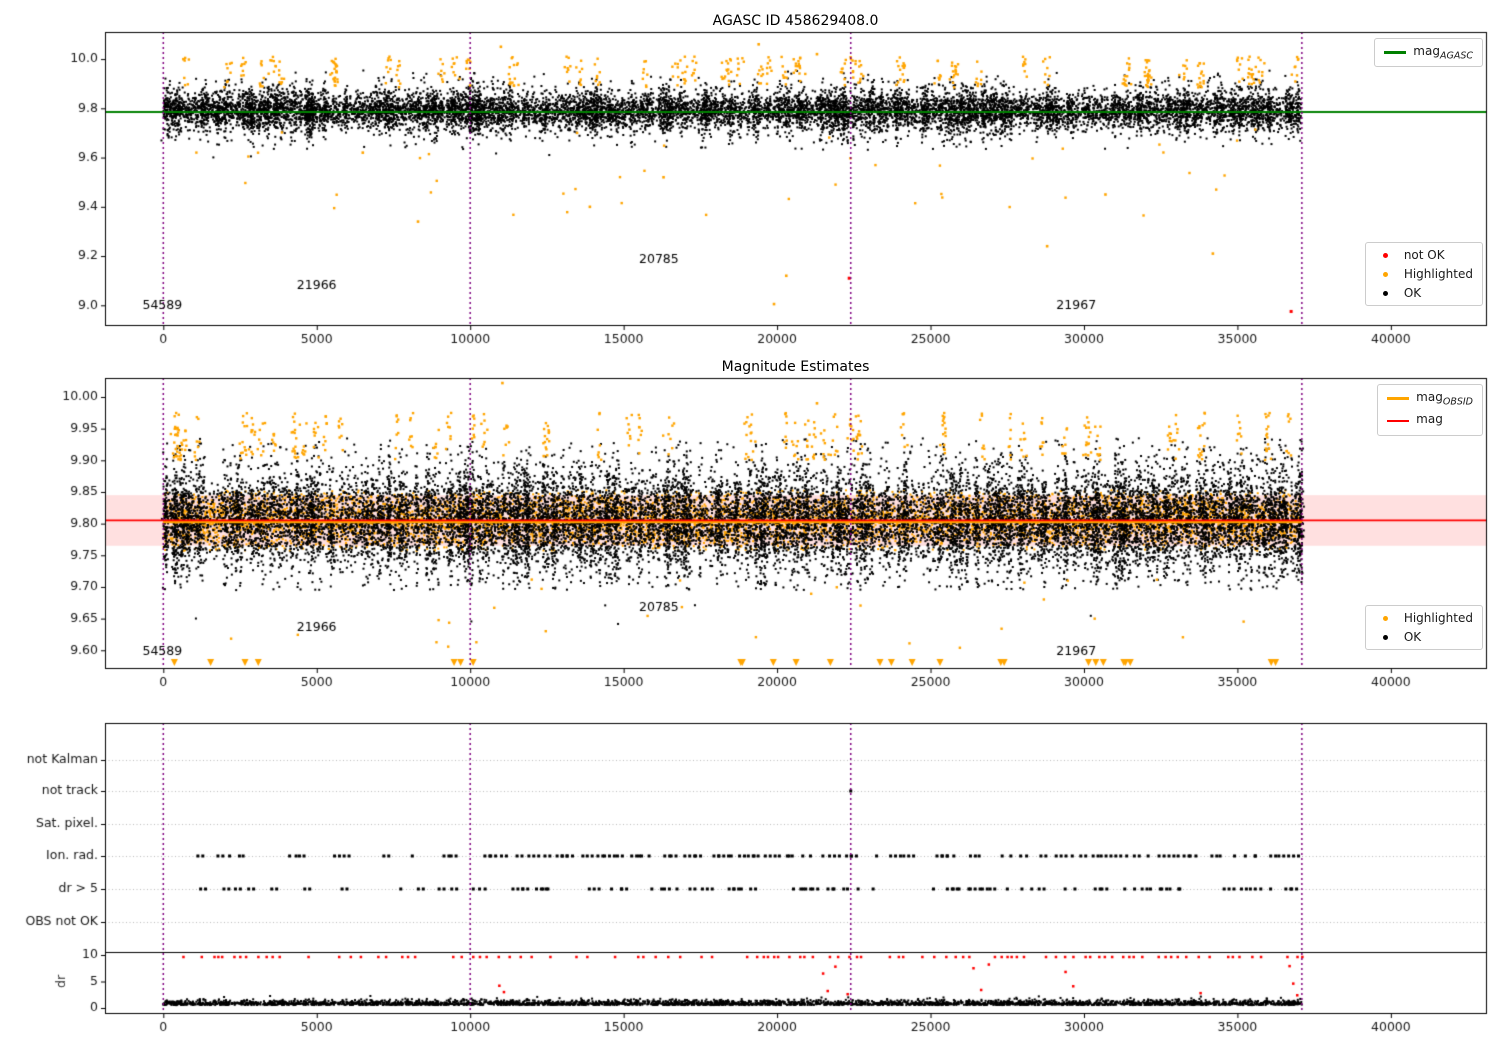 The image size is (1500, 1050). What do you see at coordinates (795, 367) in the screenshot?
I see `panel2-title: Magnitude Estimates` at bounding box center [795, 367].